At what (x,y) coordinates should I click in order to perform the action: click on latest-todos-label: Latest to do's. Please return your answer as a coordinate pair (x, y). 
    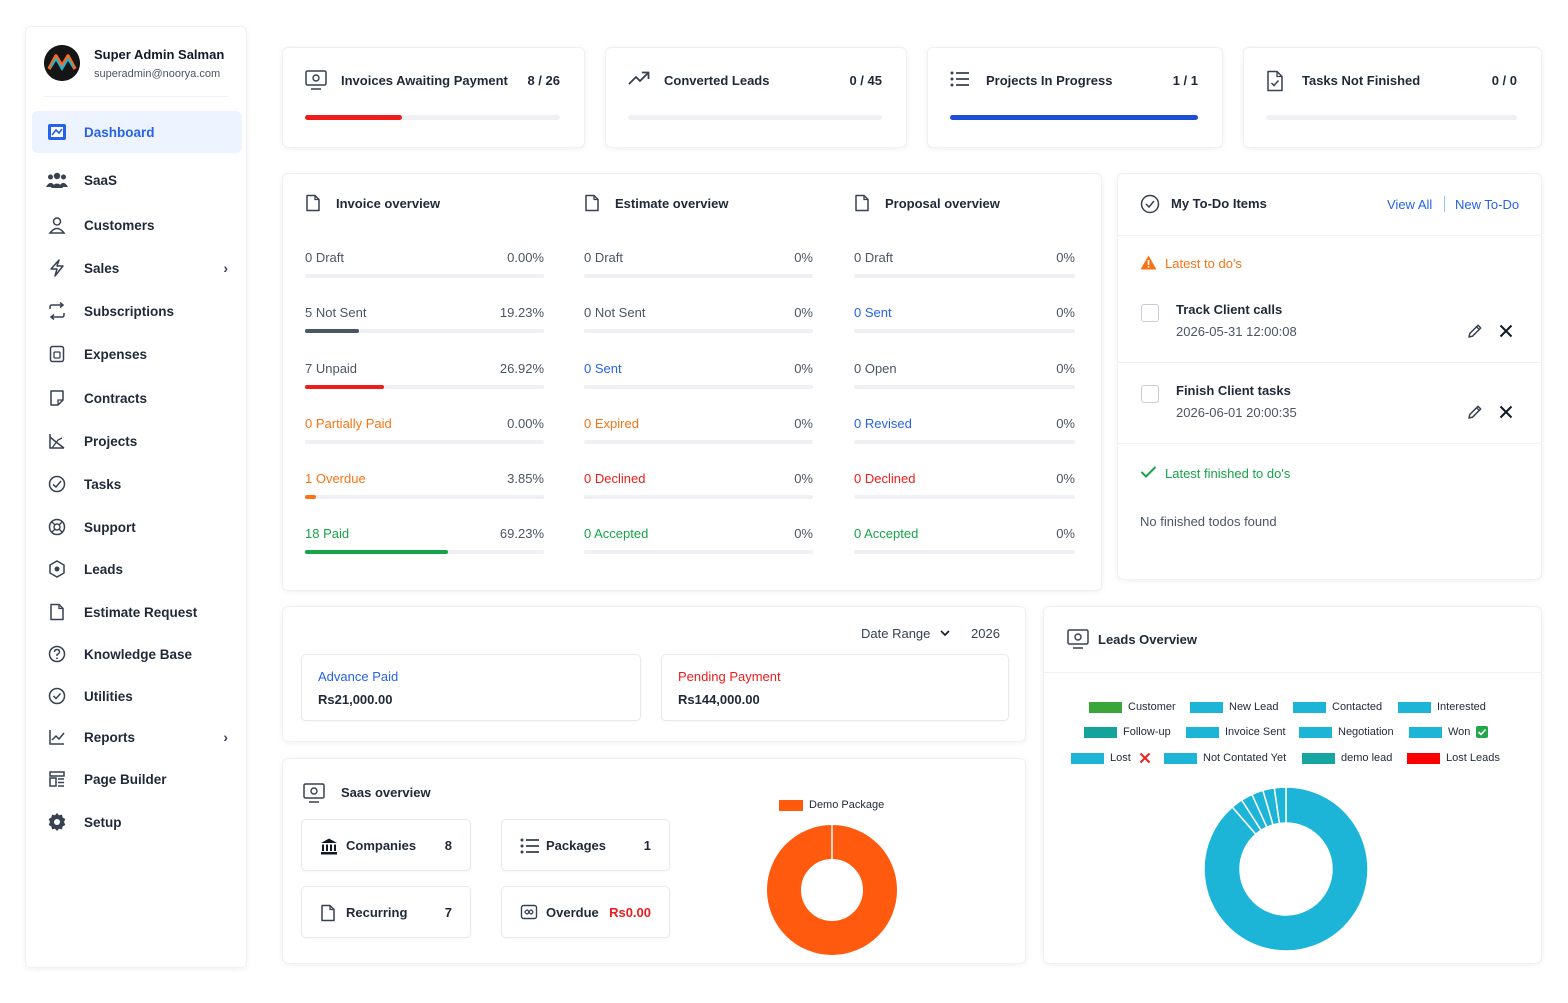
    Looking at the image, I should click on (1203, 263).